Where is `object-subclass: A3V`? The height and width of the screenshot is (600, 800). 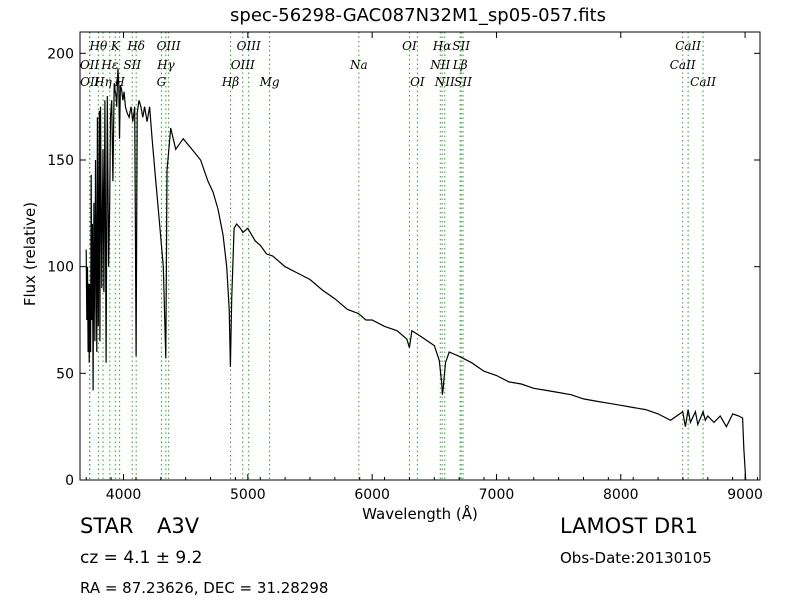 object-subclass: A3V is located at coordinates (178, 526).